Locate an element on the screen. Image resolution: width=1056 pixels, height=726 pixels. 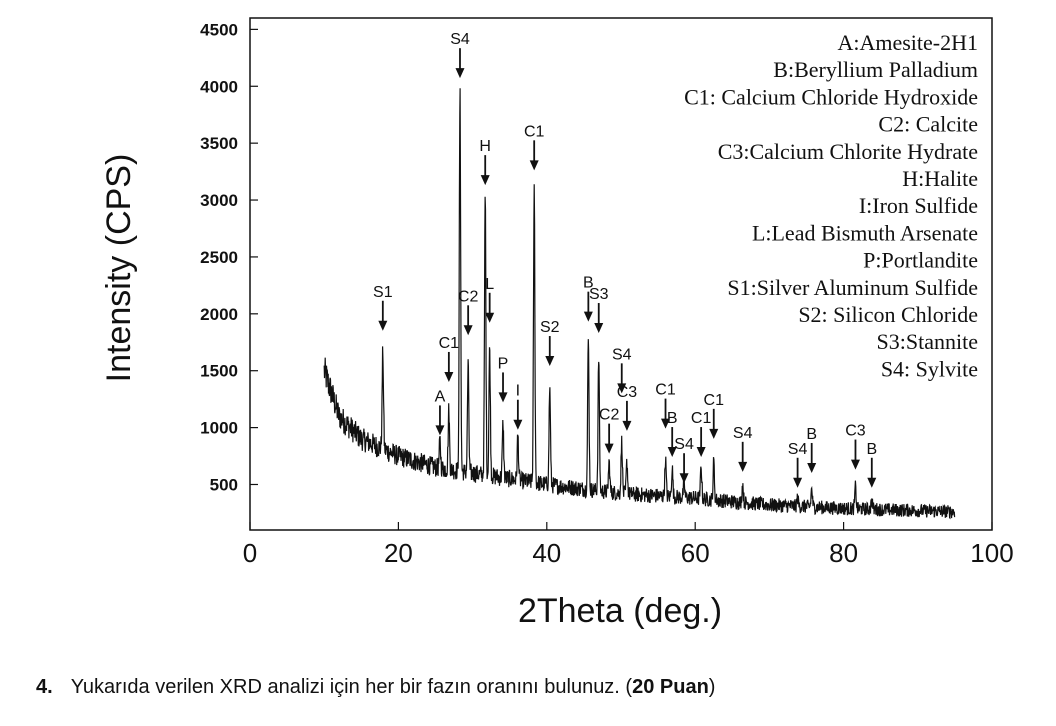
peak-annotation: S1 is located at coordinates (383, 307).